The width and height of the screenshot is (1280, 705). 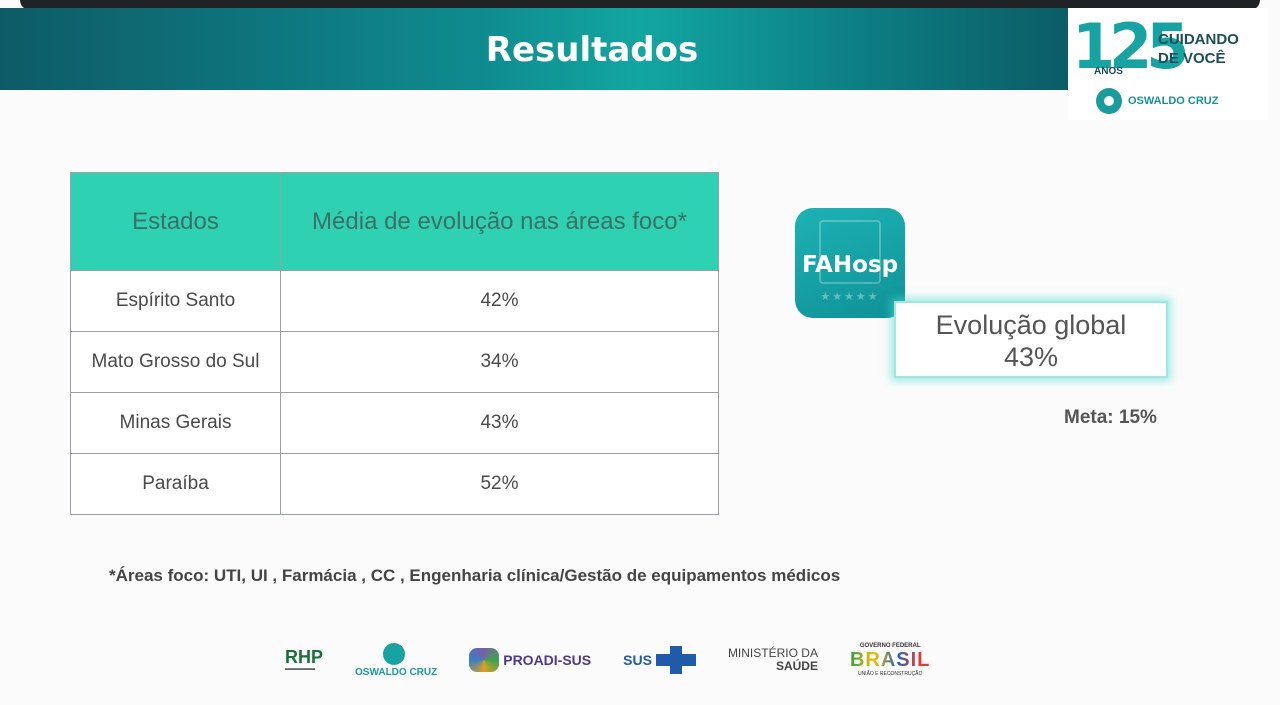 What do you see at coordinates (1109, 101) in the screenshot?
I see `oswaldo-cruz-mark-icon` at bounding box center [1109, 101].